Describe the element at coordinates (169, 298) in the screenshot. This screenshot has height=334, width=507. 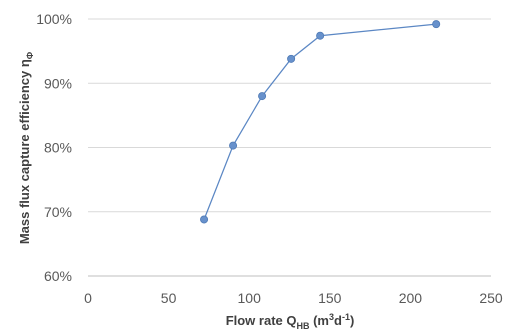
I see `x-tick-label-1: 50` at that location.